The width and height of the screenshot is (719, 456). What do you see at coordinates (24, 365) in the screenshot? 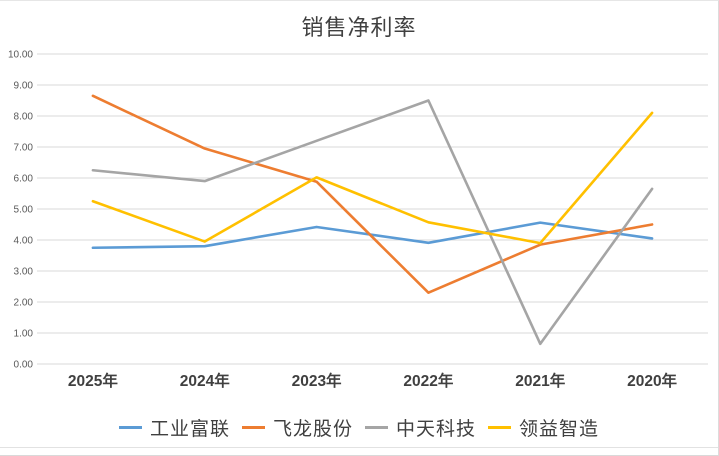
I see `y-axis-tick-label: 0.00` at bounding box center [24, 365].